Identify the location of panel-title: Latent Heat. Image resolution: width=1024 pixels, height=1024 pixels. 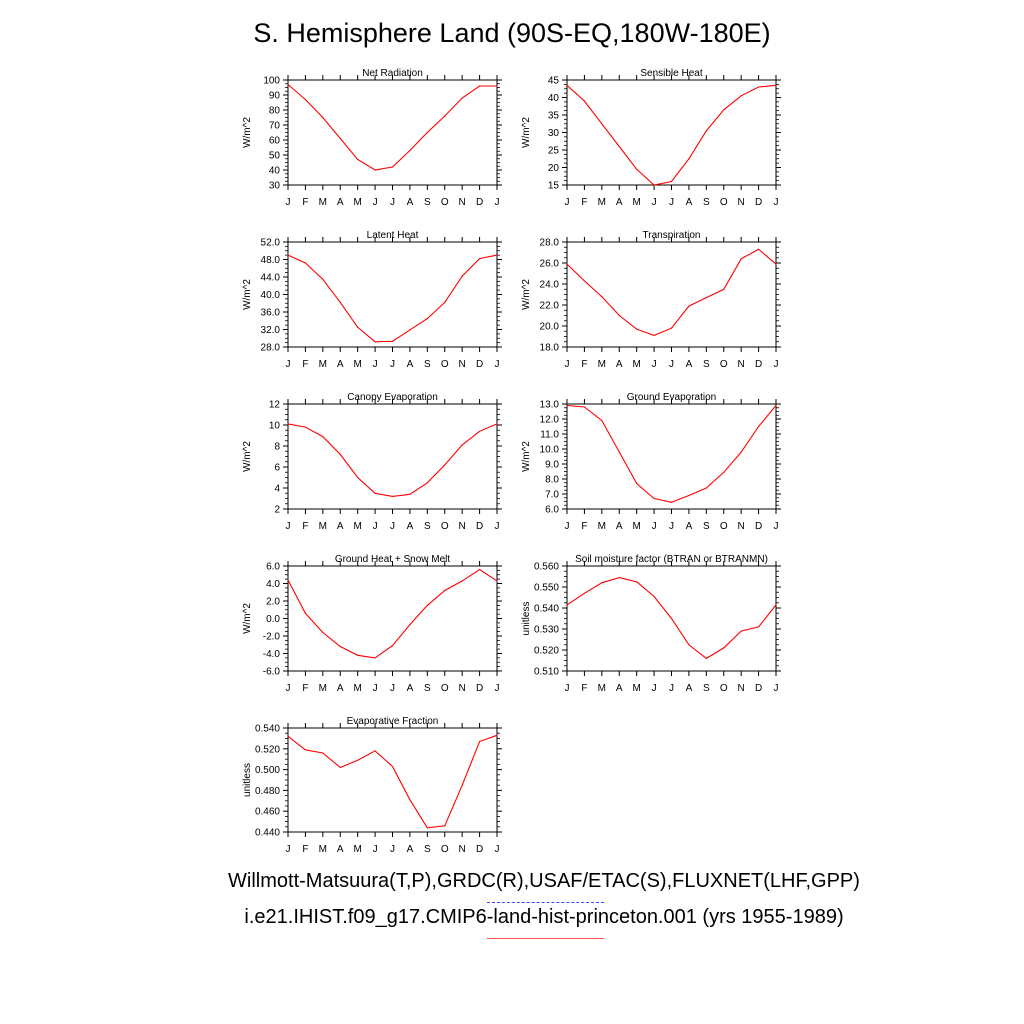
(393, 235).